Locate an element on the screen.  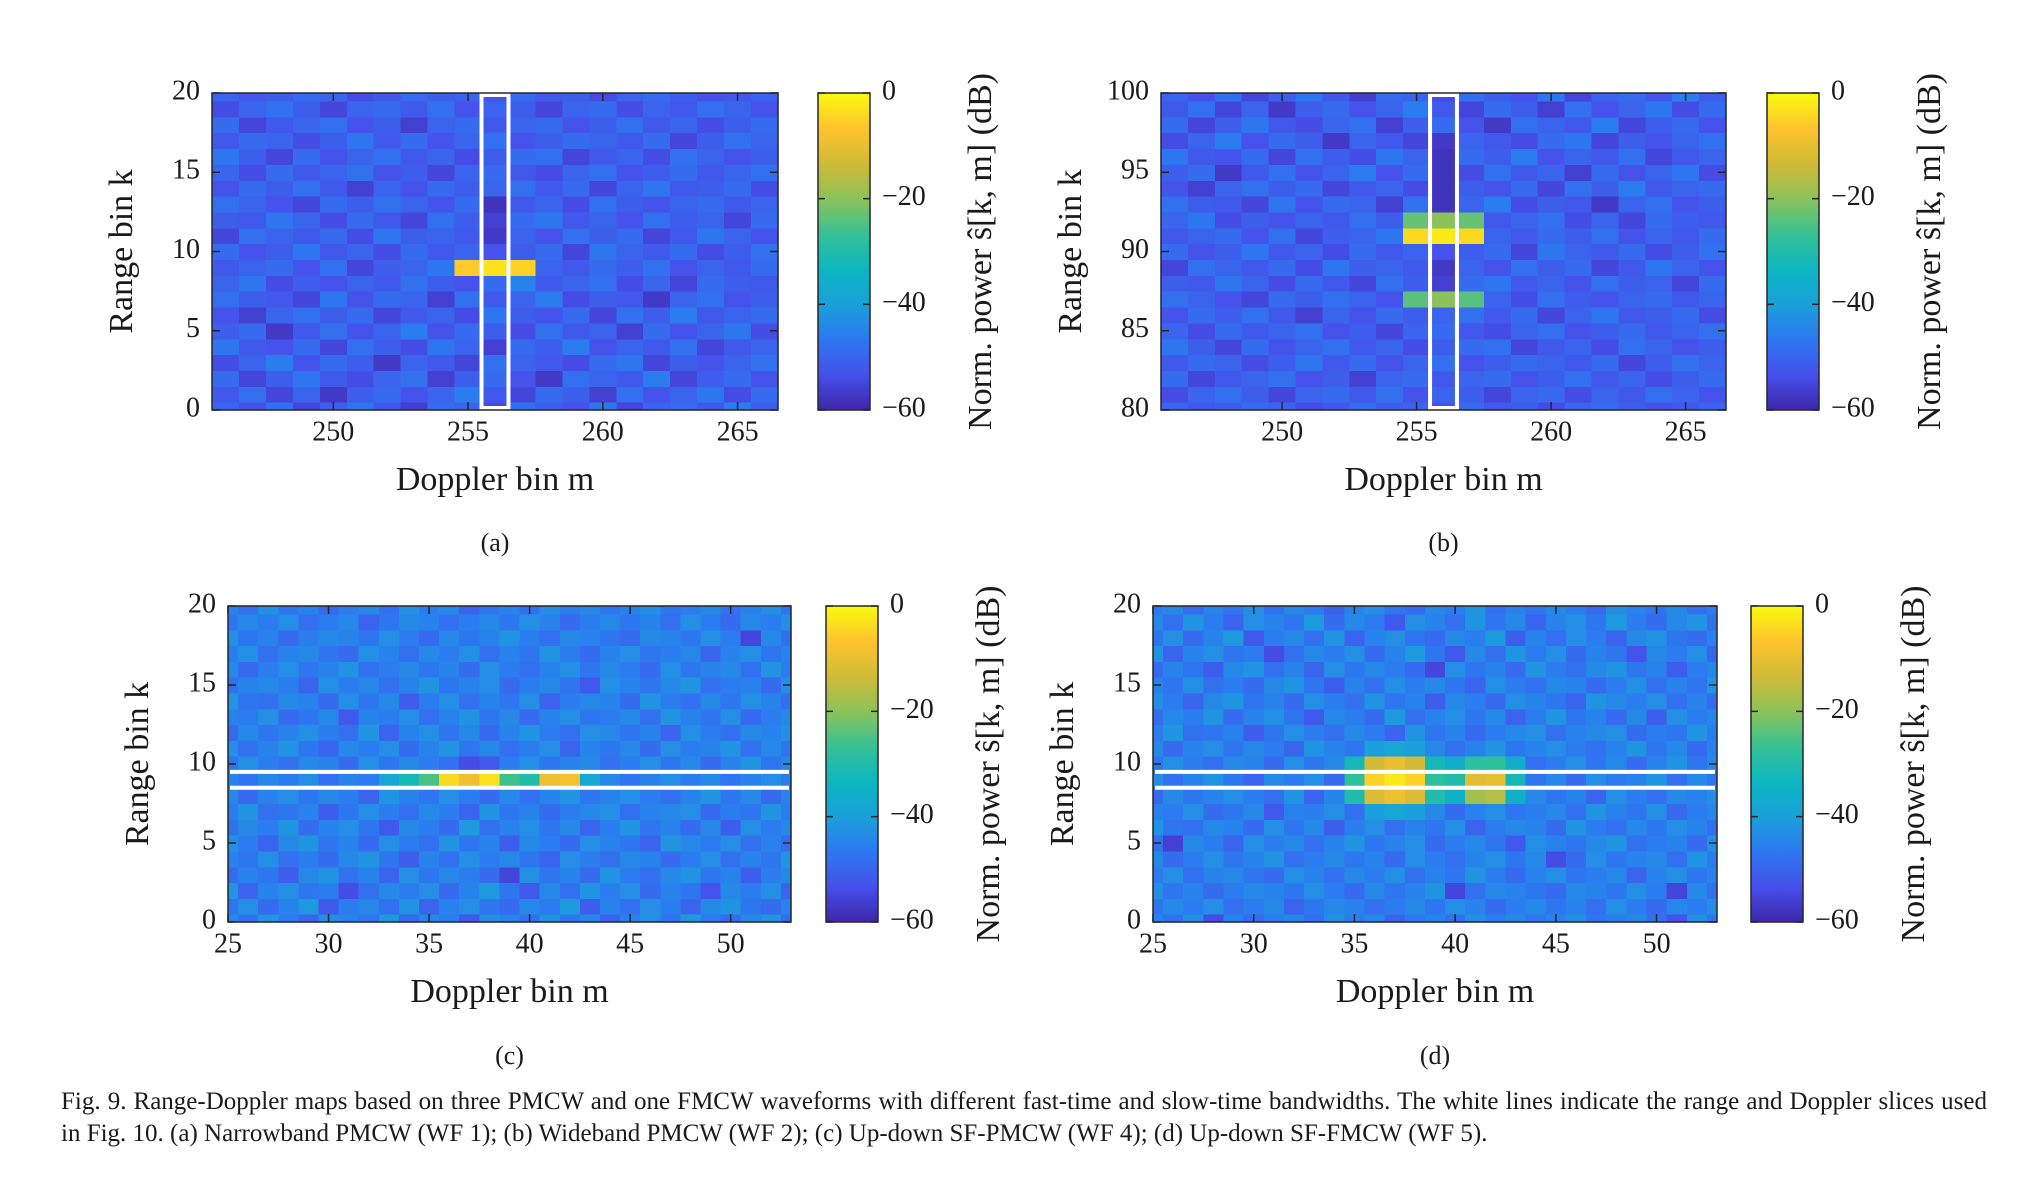
x-tick-label: 260 is located at coordinates (603, 431).